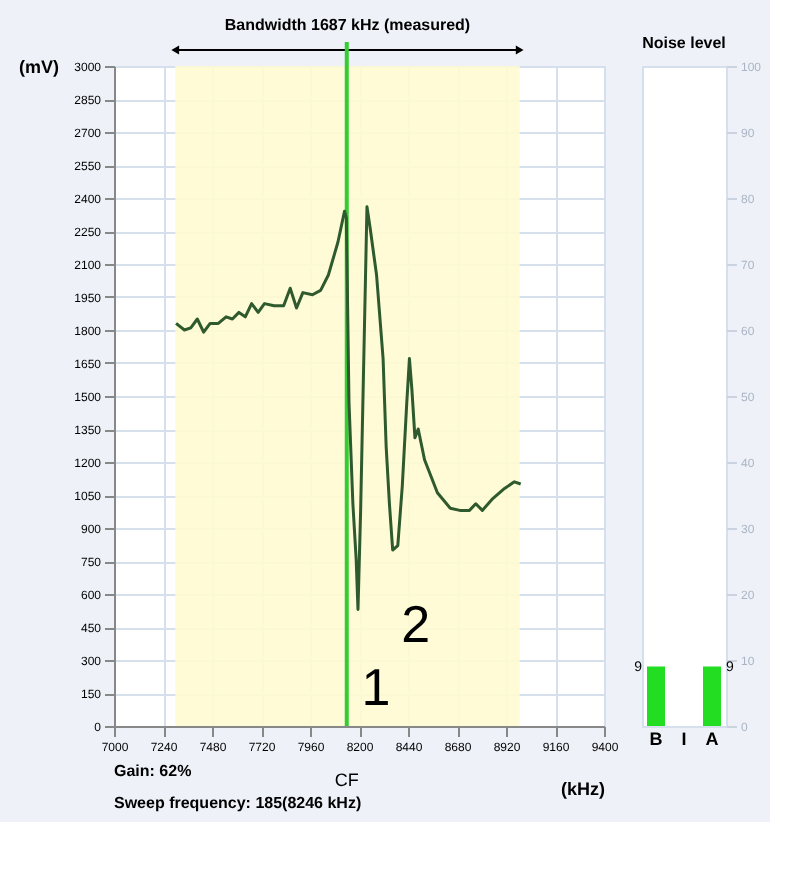  Describe the element at coordinates (684, 739) in the screenshot. I see `x-tick-label: I` at that location.